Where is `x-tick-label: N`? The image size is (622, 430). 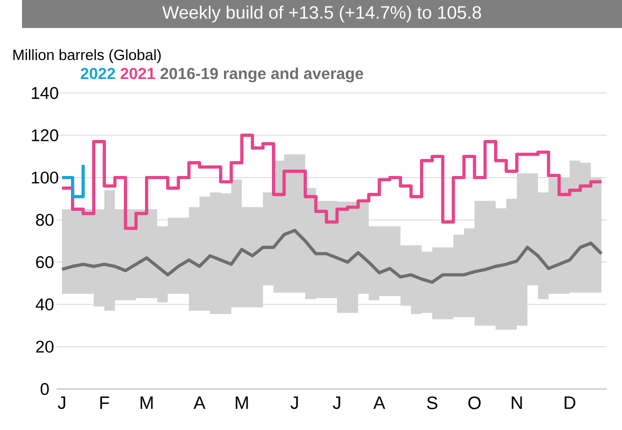
x-tick-label: N is located at coordinates (517, 402).